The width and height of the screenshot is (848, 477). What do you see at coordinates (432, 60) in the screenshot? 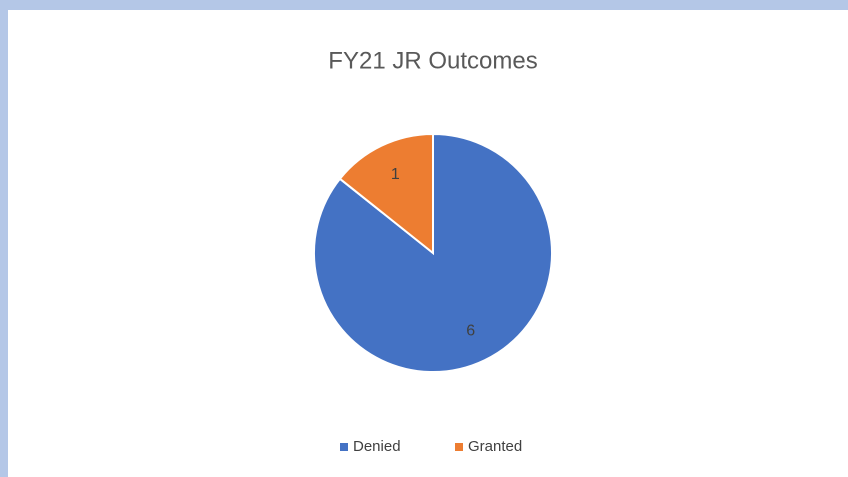
I see `chart-title: FY21 JR Outcomes` at bounding box center [432, 60].